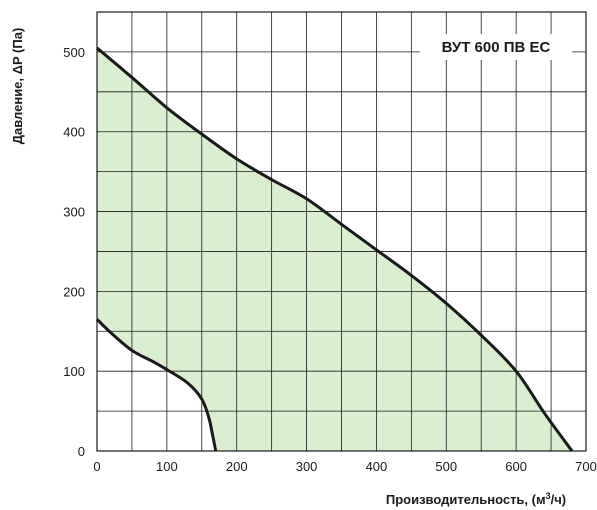 Image resolution: width=597 pixels, height=510 pixels. I want to click on x-tick-label: 400, so click(377, 466).